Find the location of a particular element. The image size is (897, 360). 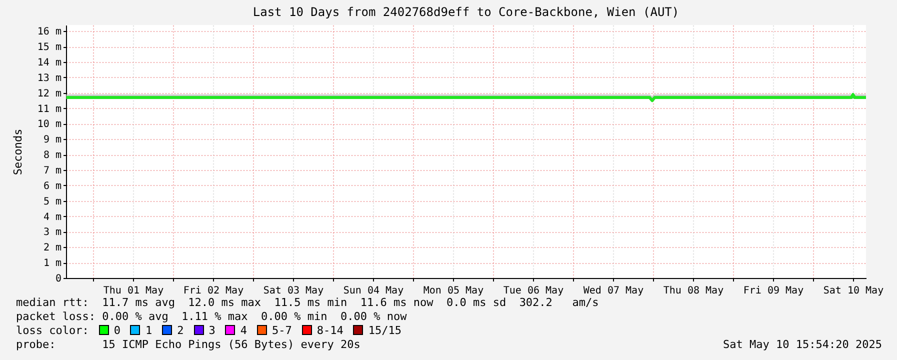

y-tick-label: 5 m is located at coordinates (52, 202).